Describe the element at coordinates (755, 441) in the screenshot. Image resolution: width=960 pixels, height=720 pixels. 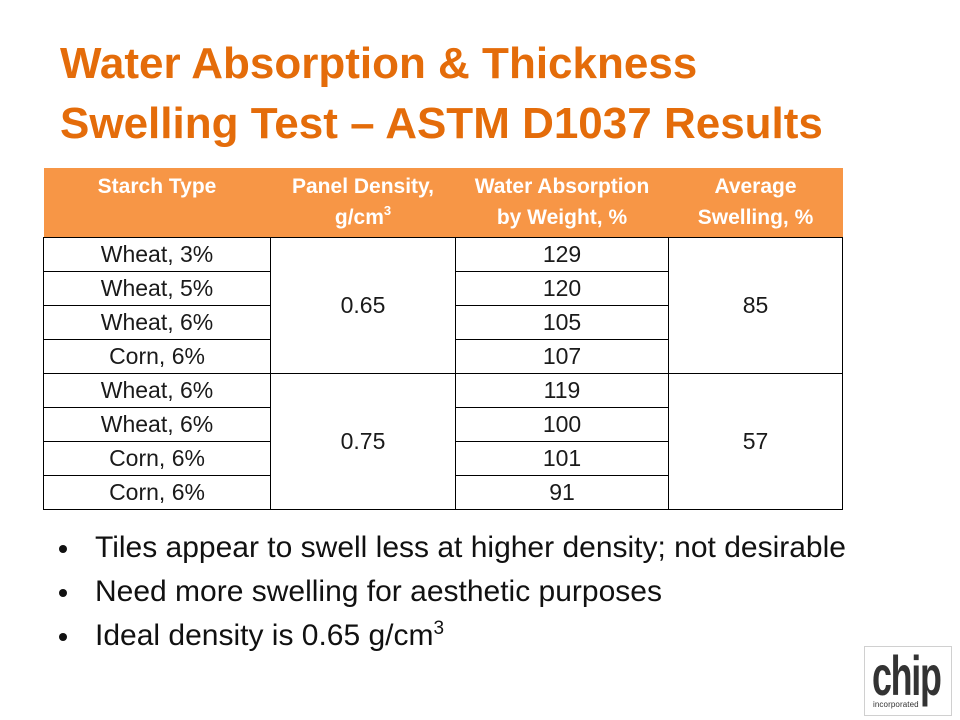
I see `average-swelling-cell: 57` at that location.